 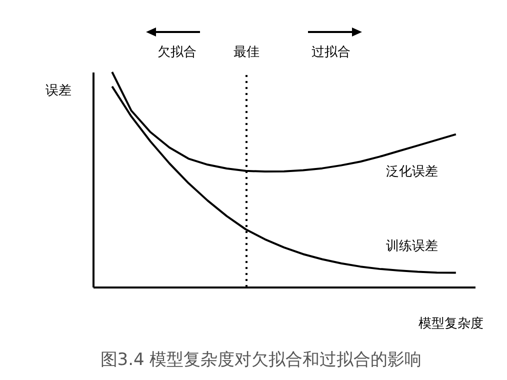 What do you see at coordinates (177, 52) in the screenshot?
I see `text: 欠拟合` at bounding box center [177, 52].